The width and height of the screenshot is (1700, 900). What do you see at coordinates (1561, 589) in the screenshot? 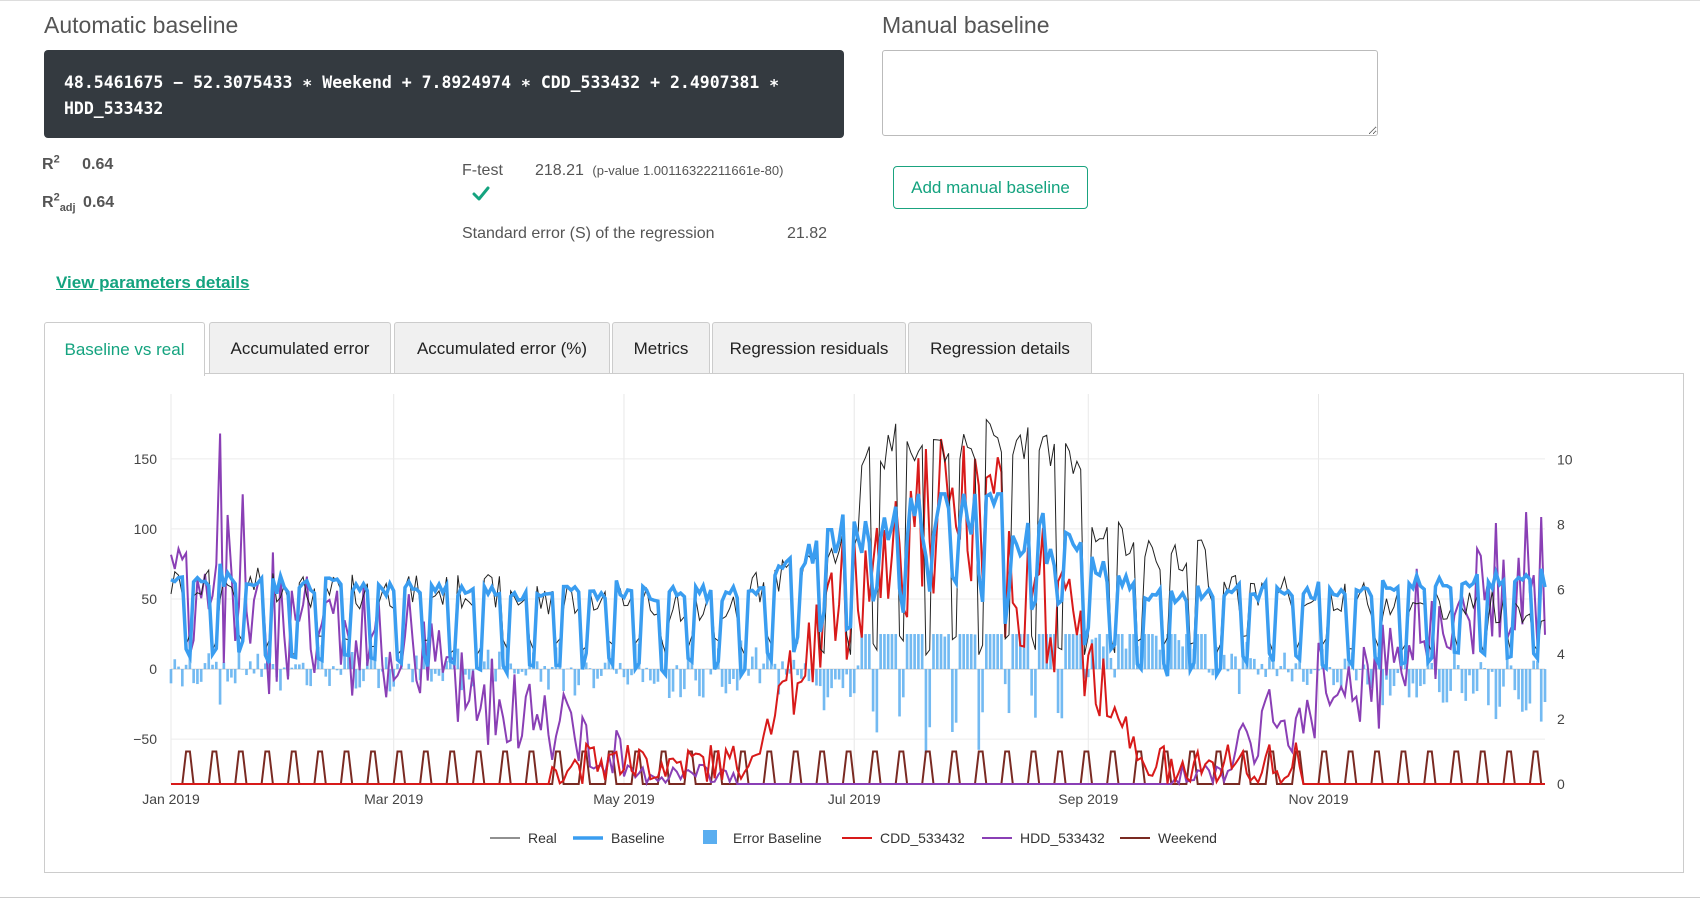
I see `y-right-tick-label: 6` at bounding box center [1561, 589].